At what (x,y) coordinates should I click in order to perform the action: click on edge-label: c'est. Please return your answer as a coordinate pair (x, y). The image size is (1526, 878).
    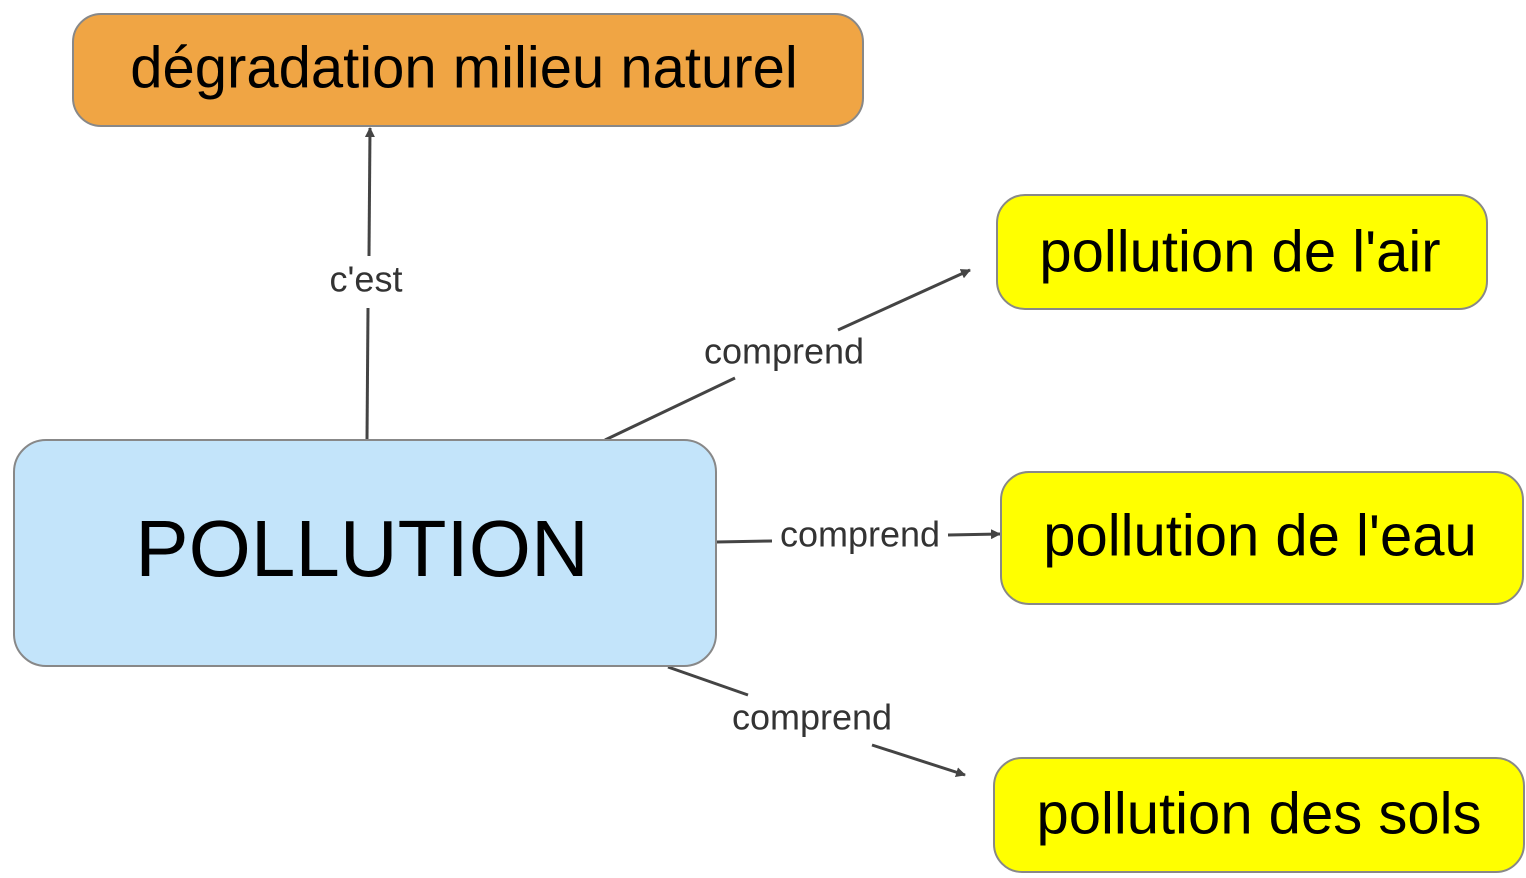
    Looking at the image, I should click on (366, 279).